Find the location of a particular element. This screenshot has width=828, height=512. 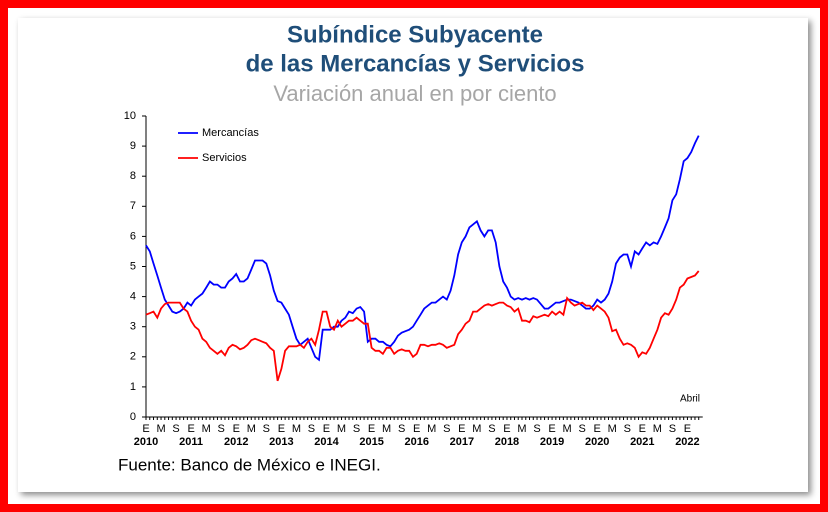

source: Fuente: Banco de México e INEGI. is located at coordinates (249, 464).